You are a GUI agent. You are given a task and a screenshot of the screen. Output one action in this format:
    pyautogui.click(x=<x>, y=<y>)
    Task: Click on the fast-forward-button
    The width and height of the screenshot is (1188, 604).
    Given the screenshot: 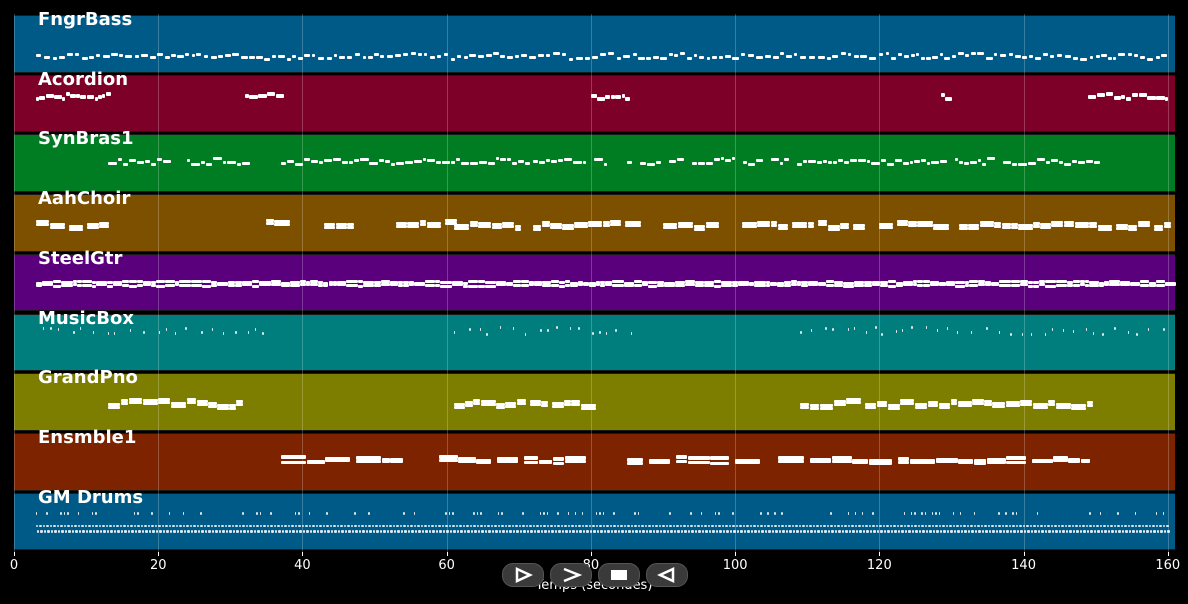 What is the action you would take?
    pyautogui.click(x=571, y=575)
    